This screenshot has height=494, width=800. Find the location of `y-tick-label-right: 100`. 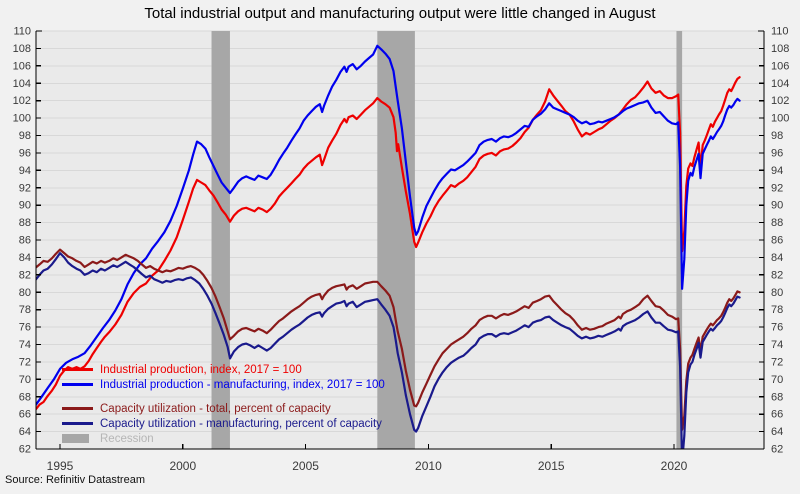

y-tick-label-right: 100 is located at coordinates (780, 119).